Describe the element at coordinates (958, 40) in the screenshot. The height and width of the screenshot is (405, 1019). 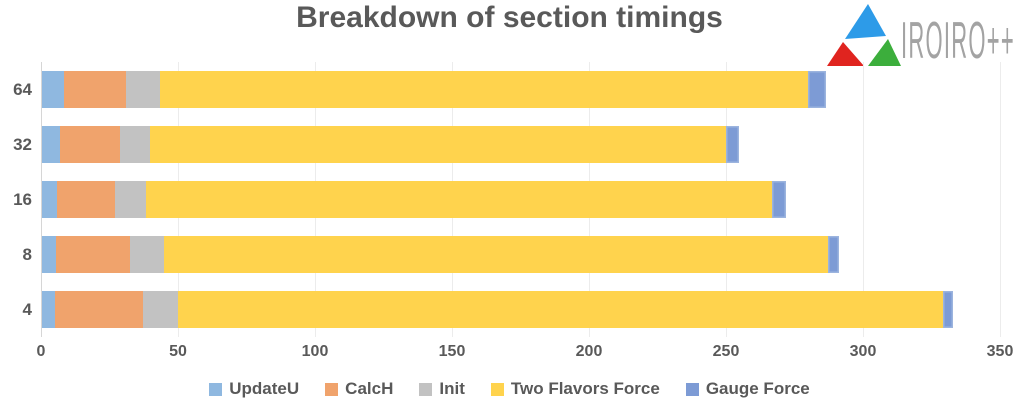
I see `logo-text: IROIRO++` at that location.